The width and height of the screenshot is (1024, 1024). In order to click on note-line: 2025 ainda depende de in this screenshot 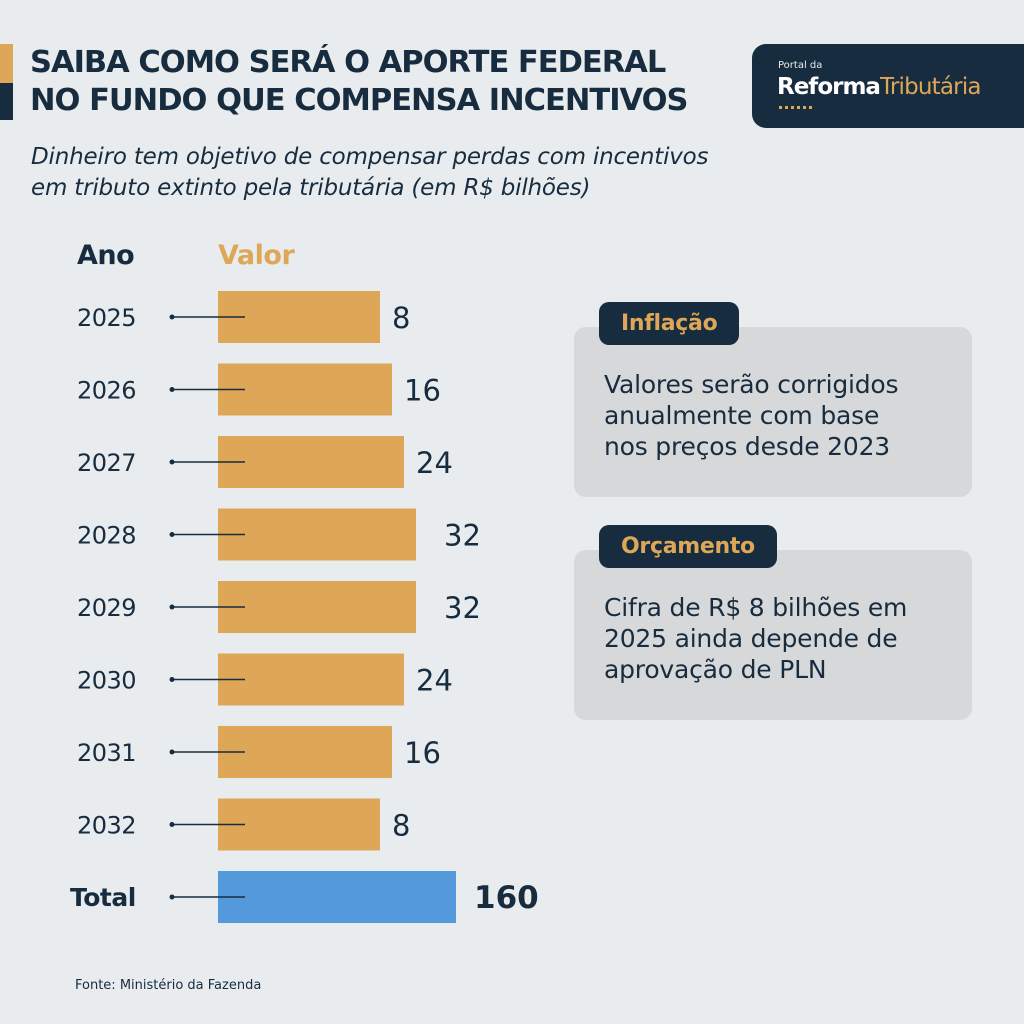, I will do `click(751, 638)`.